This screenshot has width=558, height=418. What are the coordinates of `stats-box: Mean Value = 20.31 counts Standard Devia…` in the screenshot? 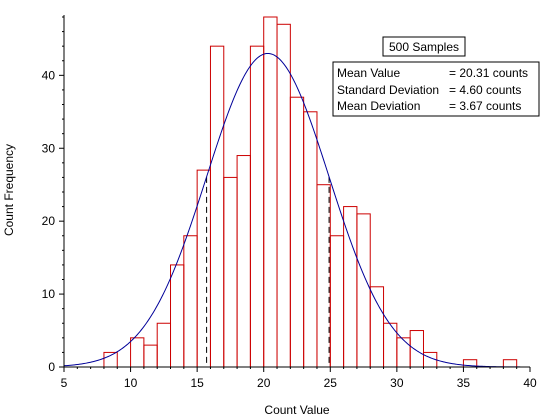 It's located at (436, 89).